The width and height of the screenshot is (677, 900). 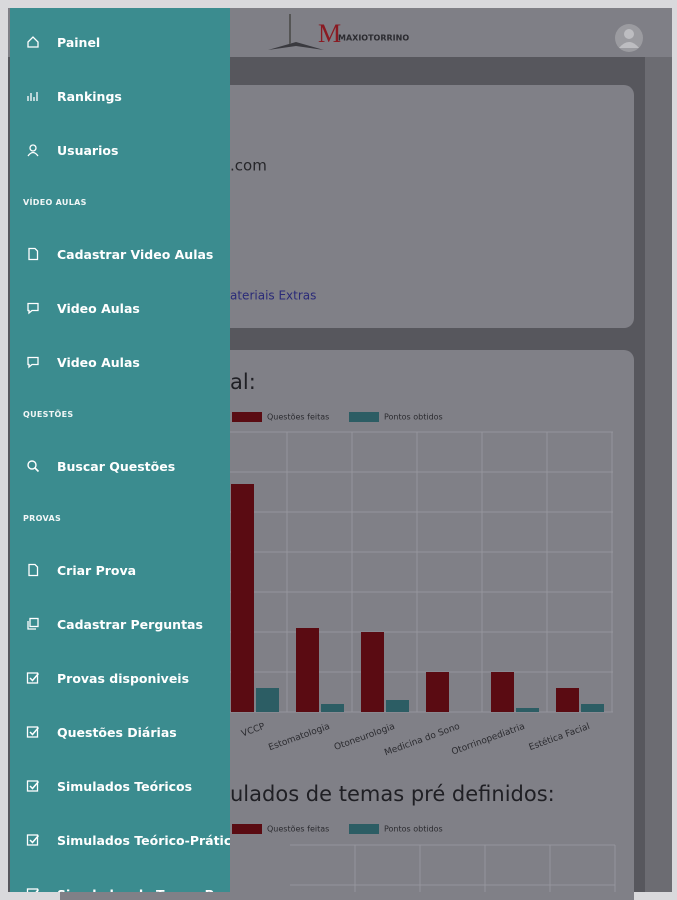 I want to click on menu-label: Criar Prova, so click(x=97, y=570).